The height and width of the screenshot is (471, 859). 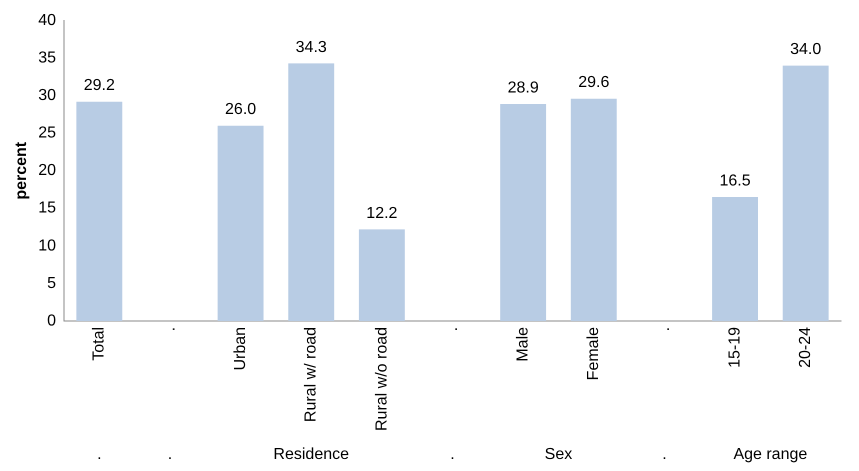 What do you see at coordinates (311, 374) in the screenshot?
I see `x-tick-label: Rural w/ road` at bounding box center [311, 374].